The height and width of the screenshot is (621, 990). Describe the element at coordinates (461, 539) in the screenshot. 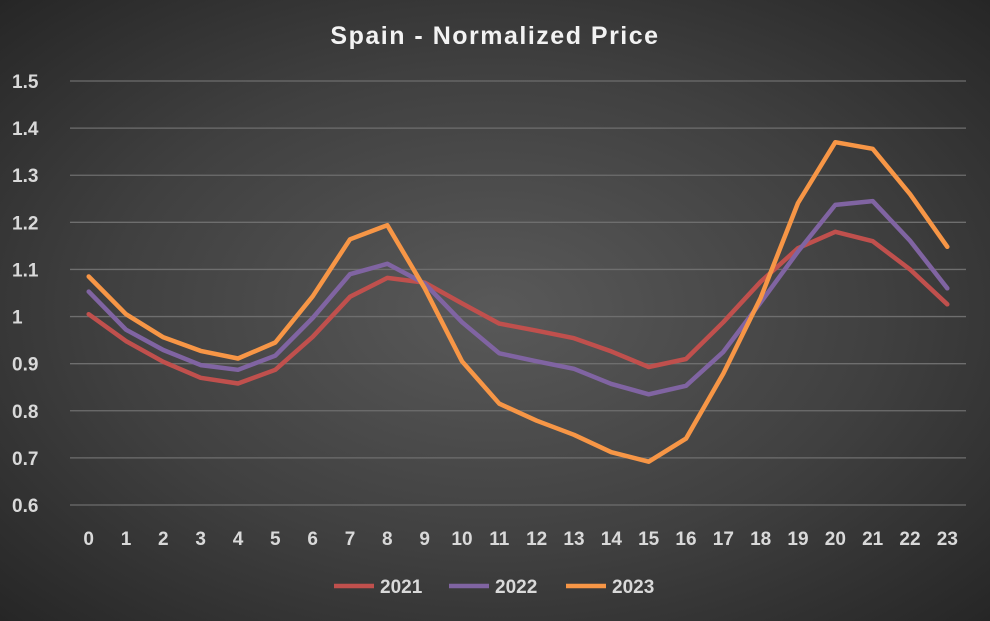

I see `x-tick-label: 10` at that location.